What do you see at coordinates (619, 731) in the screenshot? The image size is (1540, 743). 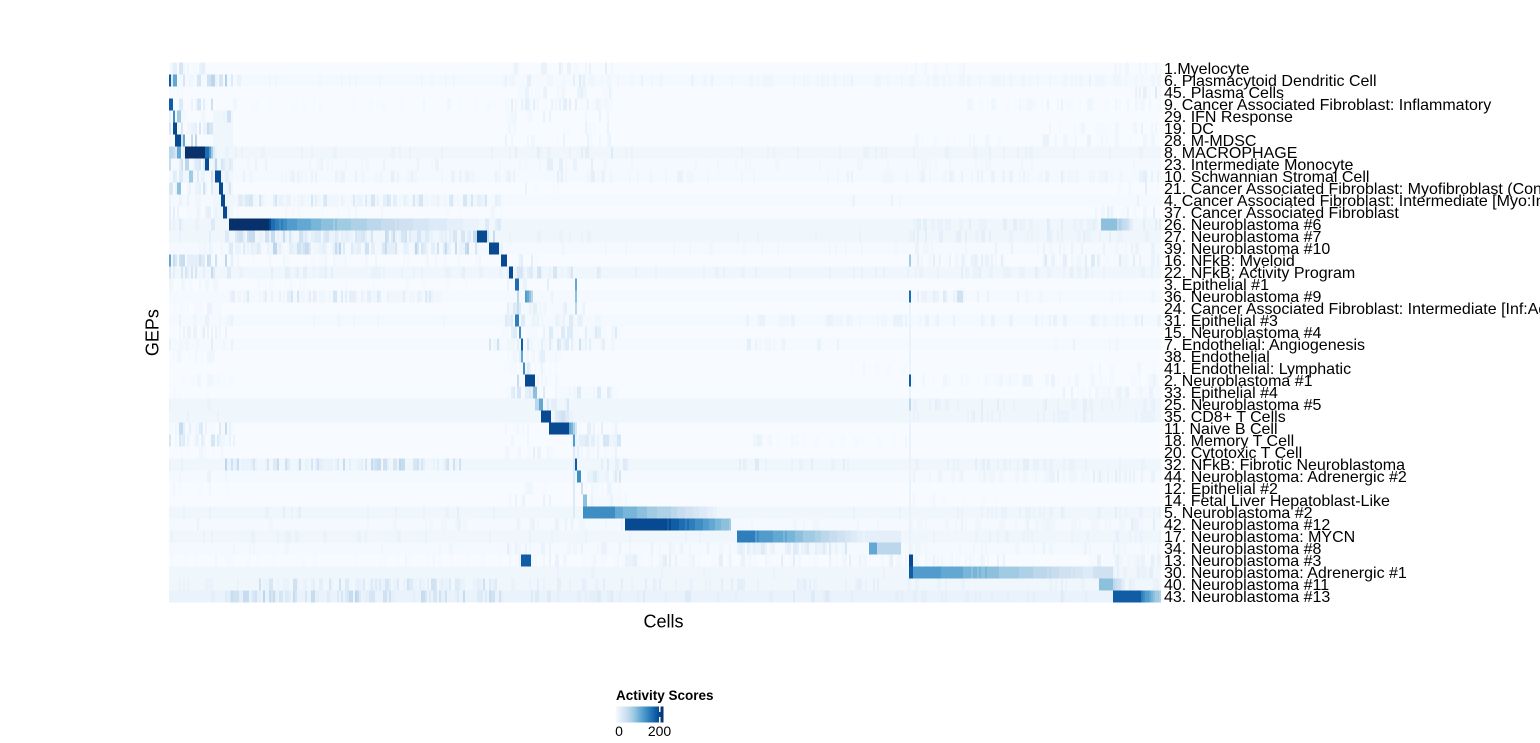 I see `svg-text: 0` at bounding box center [619, 731].